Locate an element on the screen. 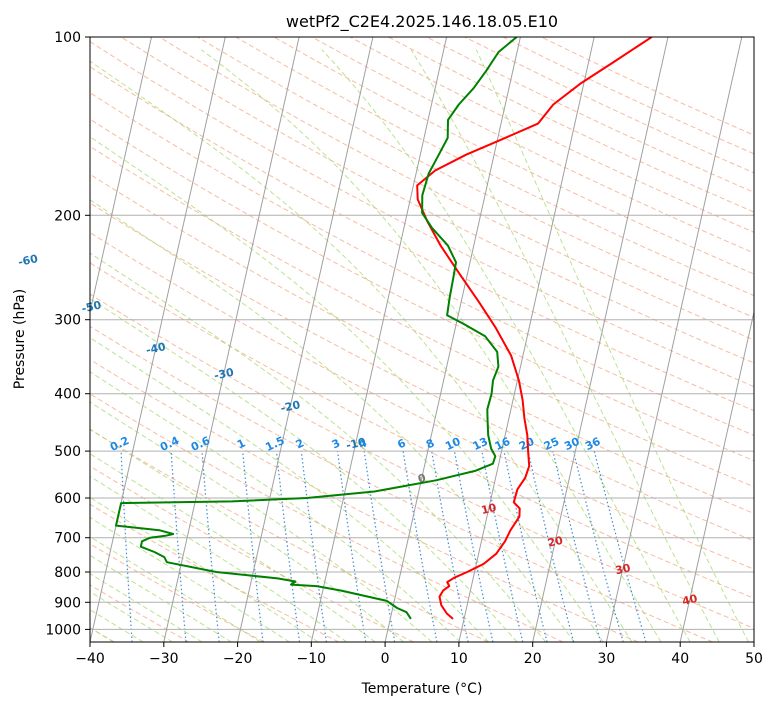 This screenshot has height=708, width=775. y-tick-label: 200 is located at coordinates (67, 216).